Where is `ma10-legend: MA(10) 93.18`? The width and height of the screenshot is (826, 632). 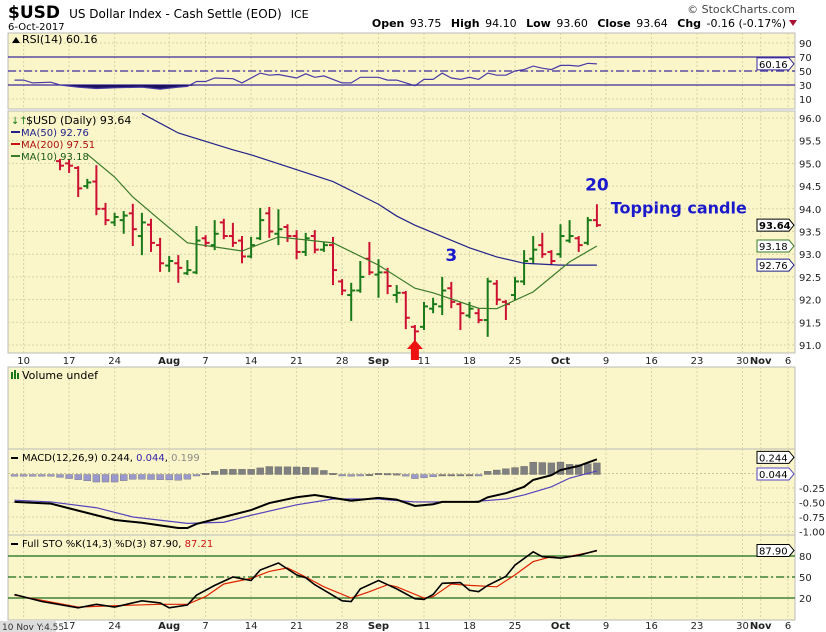 ma10-legend: MA(10) 93.18 is located at coordinates (55, 157).